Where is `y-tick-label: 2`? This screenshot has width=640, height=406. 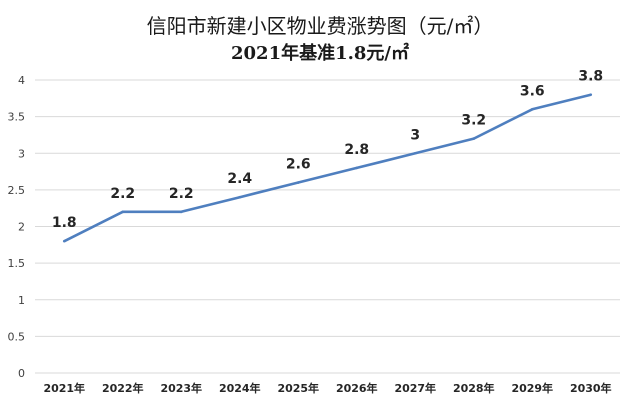
y-tick-label: 2 is located at coordinates (21, 227).